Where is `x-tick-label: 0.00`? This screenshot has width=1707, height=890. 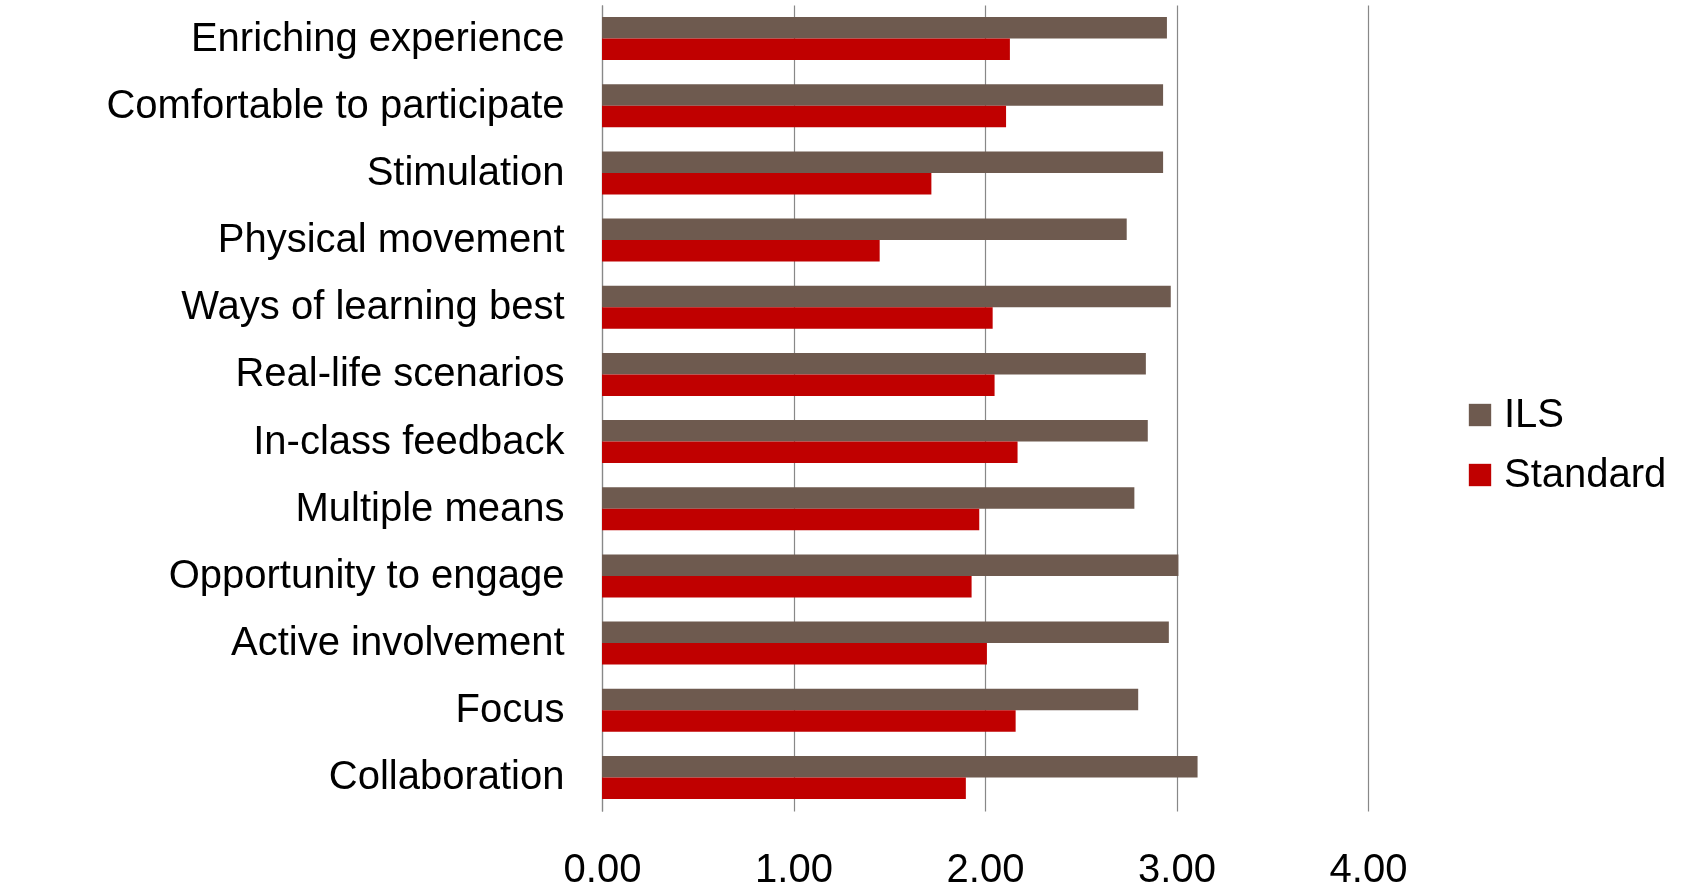
x-tick-label: 0.00 is located at coordinates (602, 867).